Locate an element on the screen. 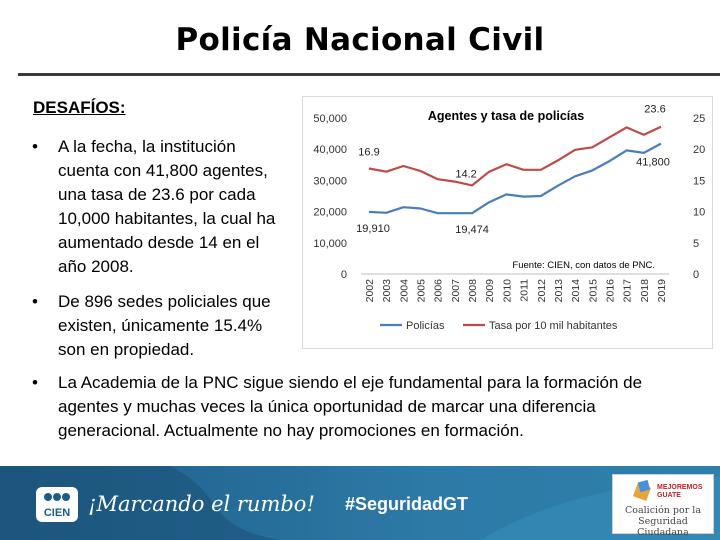 Image resolution: width=720 pixels, height=540 pixels. x-tick-label: 2006 is located at coordinates (439, 291).